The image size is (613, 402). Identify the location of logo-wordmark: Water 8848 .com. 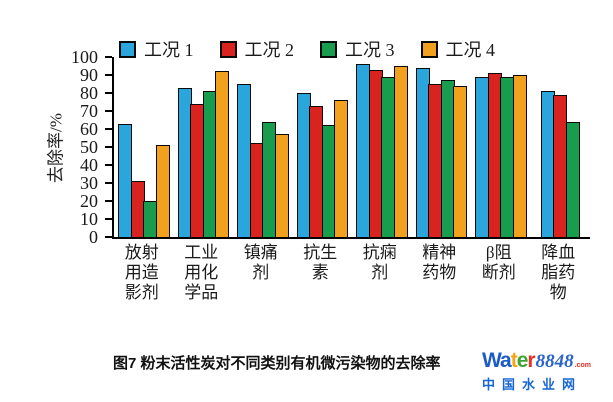
(542, 361).